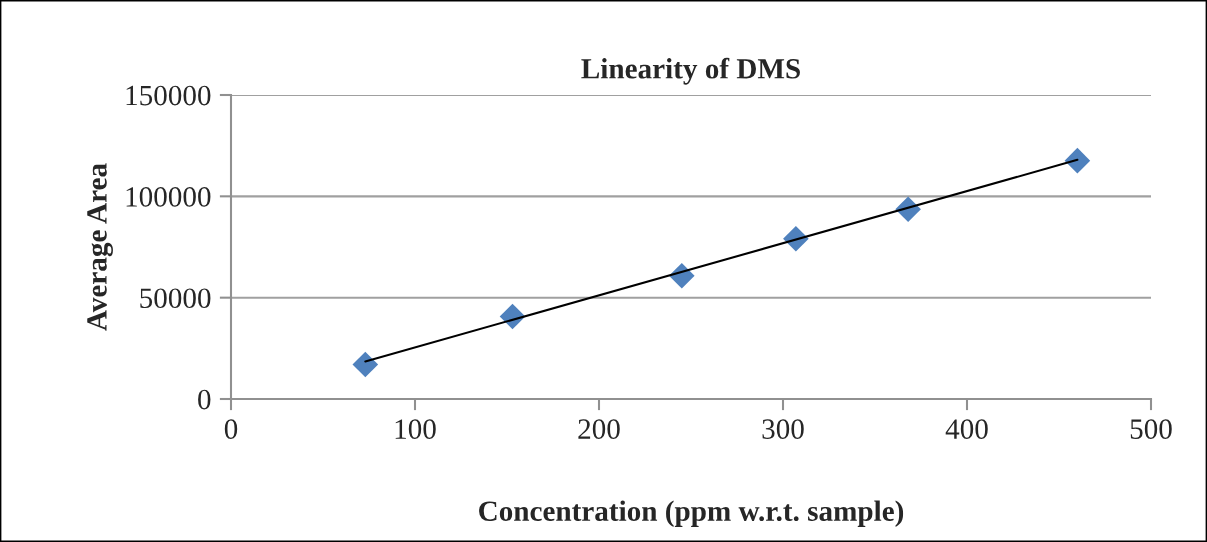 The image size is (1207, 542). What do you see at coordinates (599, 429) in the screenshot?
I see `x-tick-label: 200` at bounding box center [599, 429].